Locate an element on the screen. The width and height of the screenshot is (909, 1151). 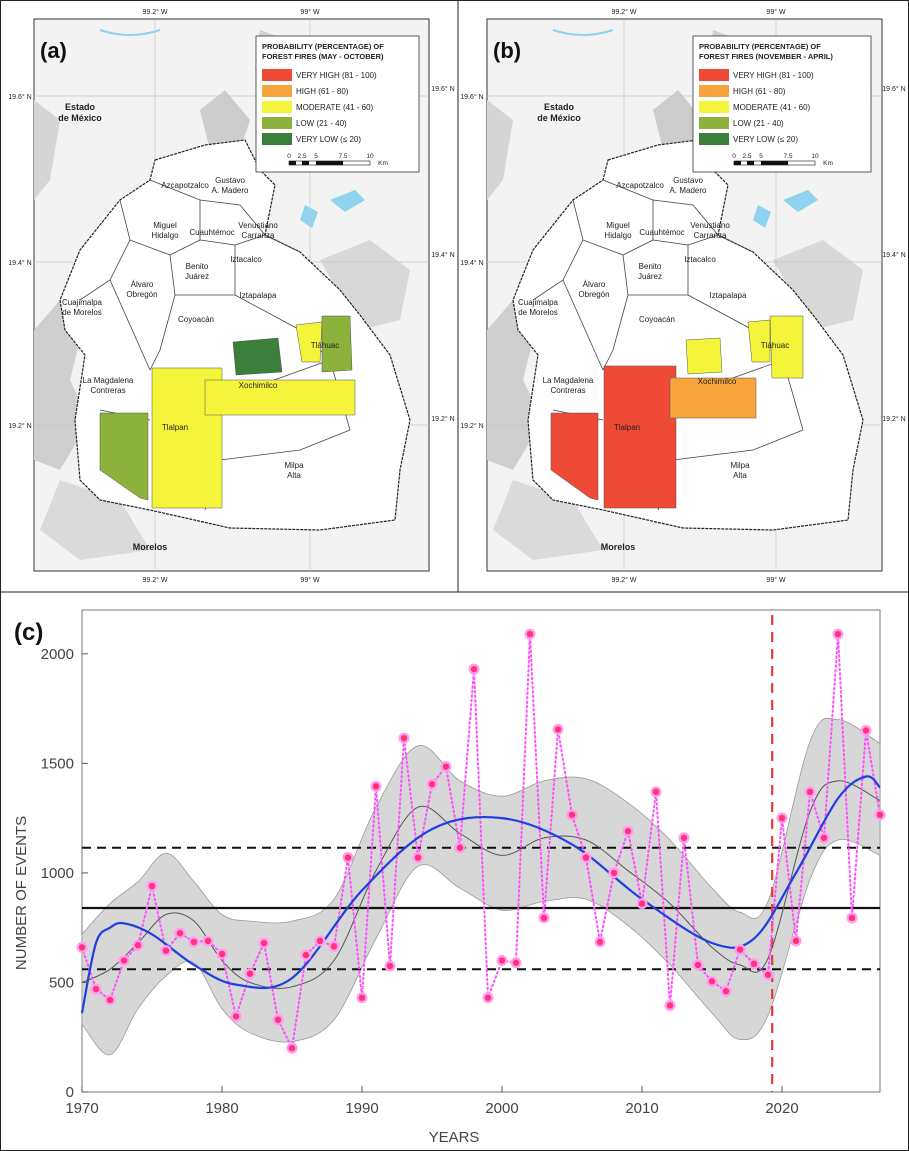
x-tick-label: 2020 is located at coordinates (781, 1108).